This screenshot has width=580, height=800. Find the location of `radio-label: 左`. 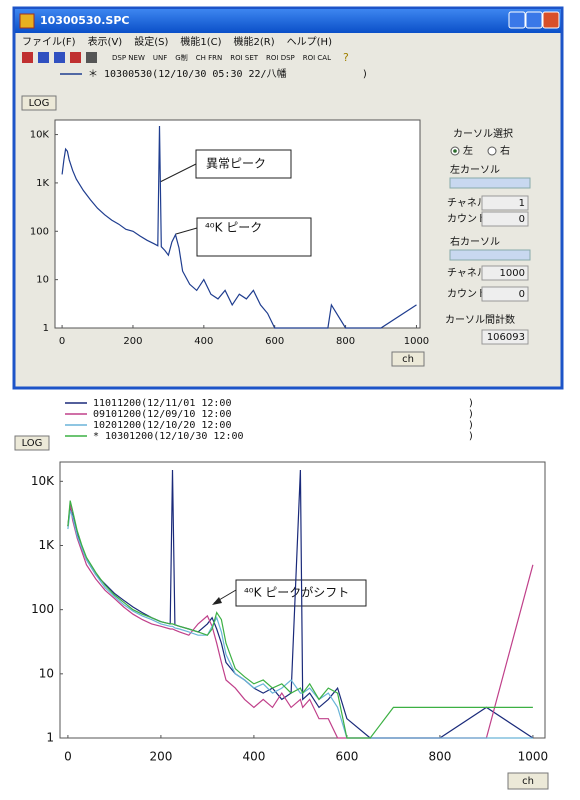

radio-label: 左 is located at coordinates (468, 150).